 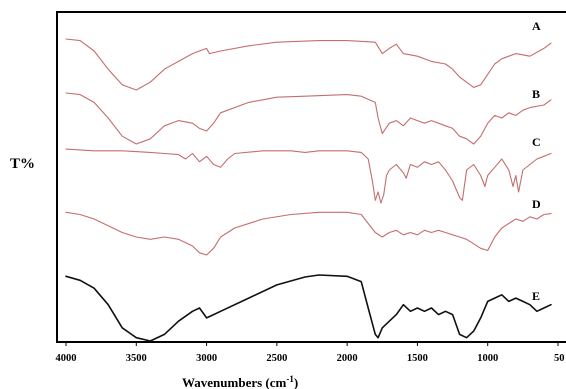 I want to click on x-tick-label: 4000, so click(x=66, y=358).